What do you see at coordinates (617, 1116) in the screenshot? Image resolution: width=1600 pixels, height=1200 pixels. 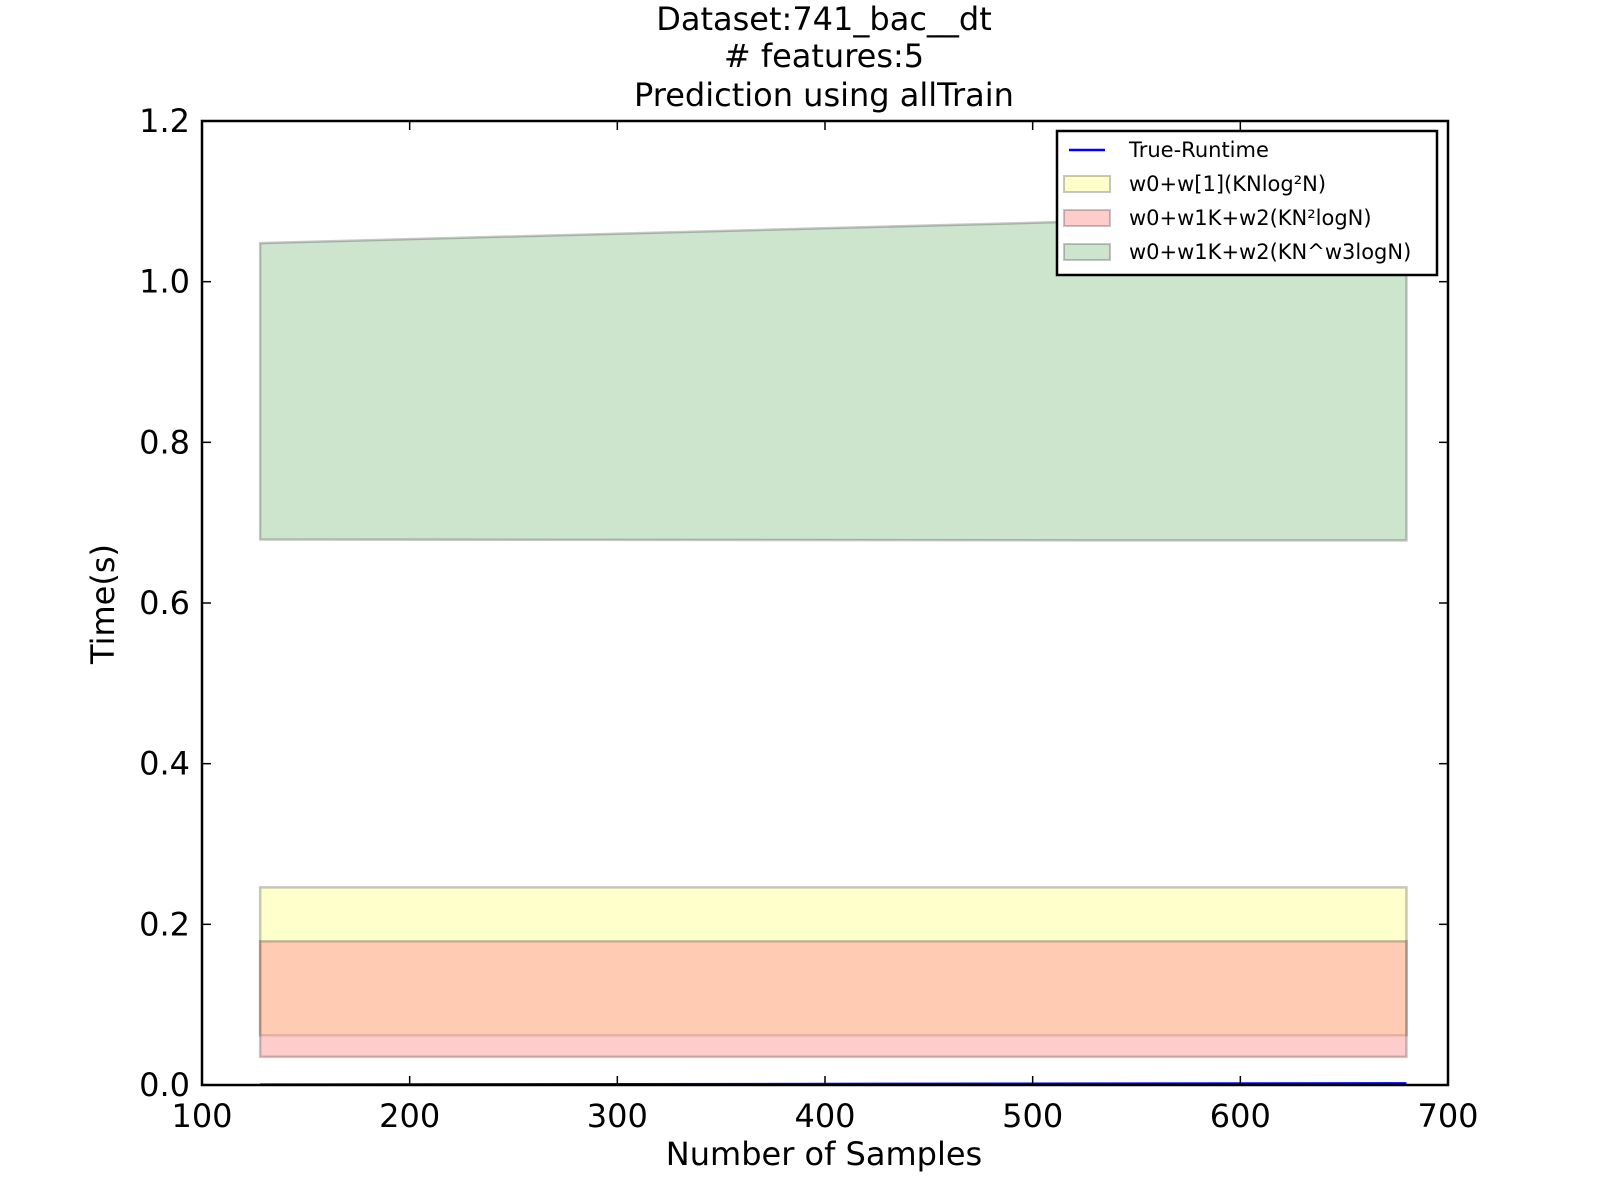 I see `x-tick-label: 300` at bounding box center [617, 1116].